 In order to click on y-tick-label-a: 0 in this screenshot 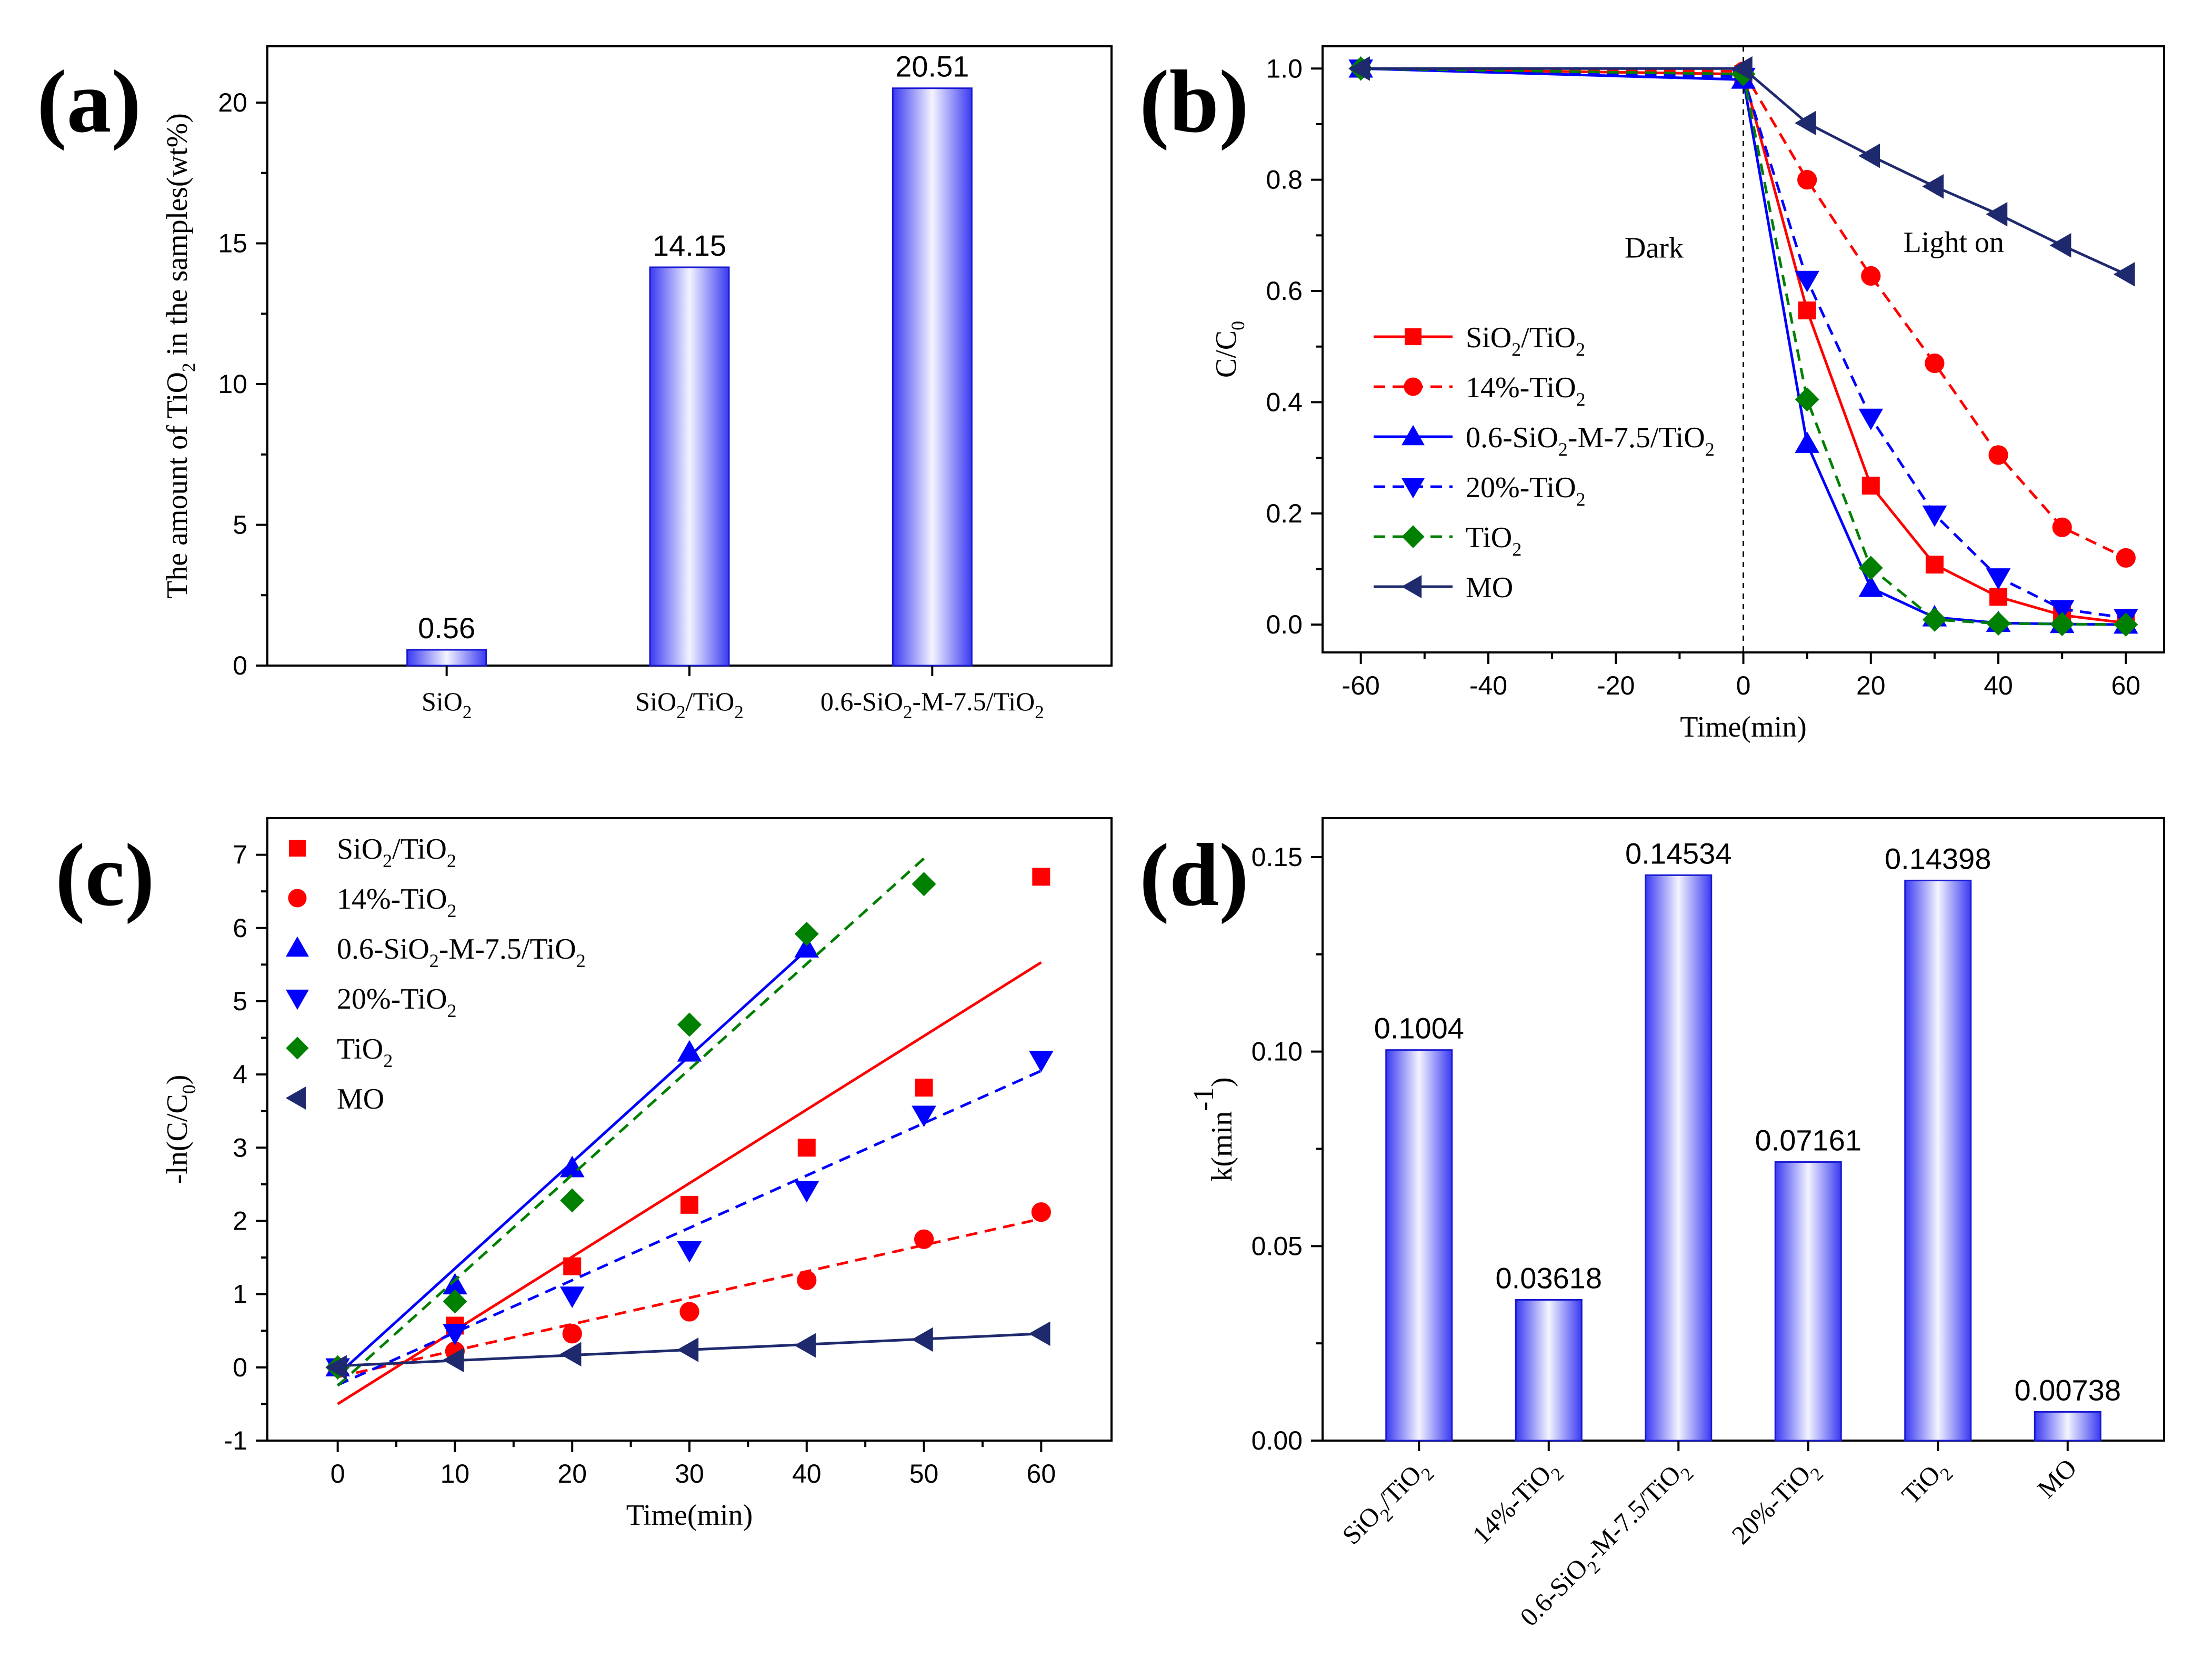, I will do `click(240, 665)`.